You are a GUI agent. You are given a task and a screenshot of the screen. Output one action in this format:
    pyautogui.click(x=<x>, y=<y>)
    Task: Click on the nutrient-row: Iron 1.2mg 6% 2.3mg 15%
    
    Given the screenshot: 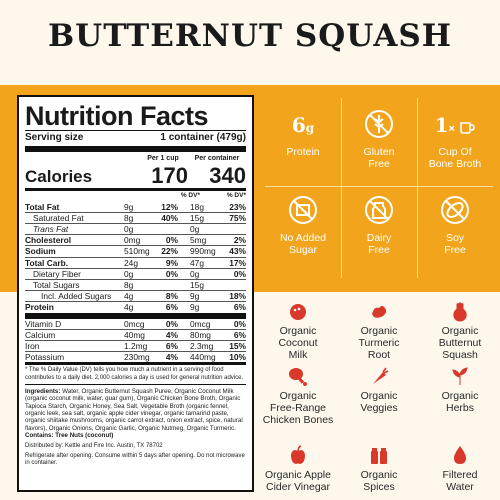 What is the action you would take?
    pyautogui.click(x=135, y=345)
    